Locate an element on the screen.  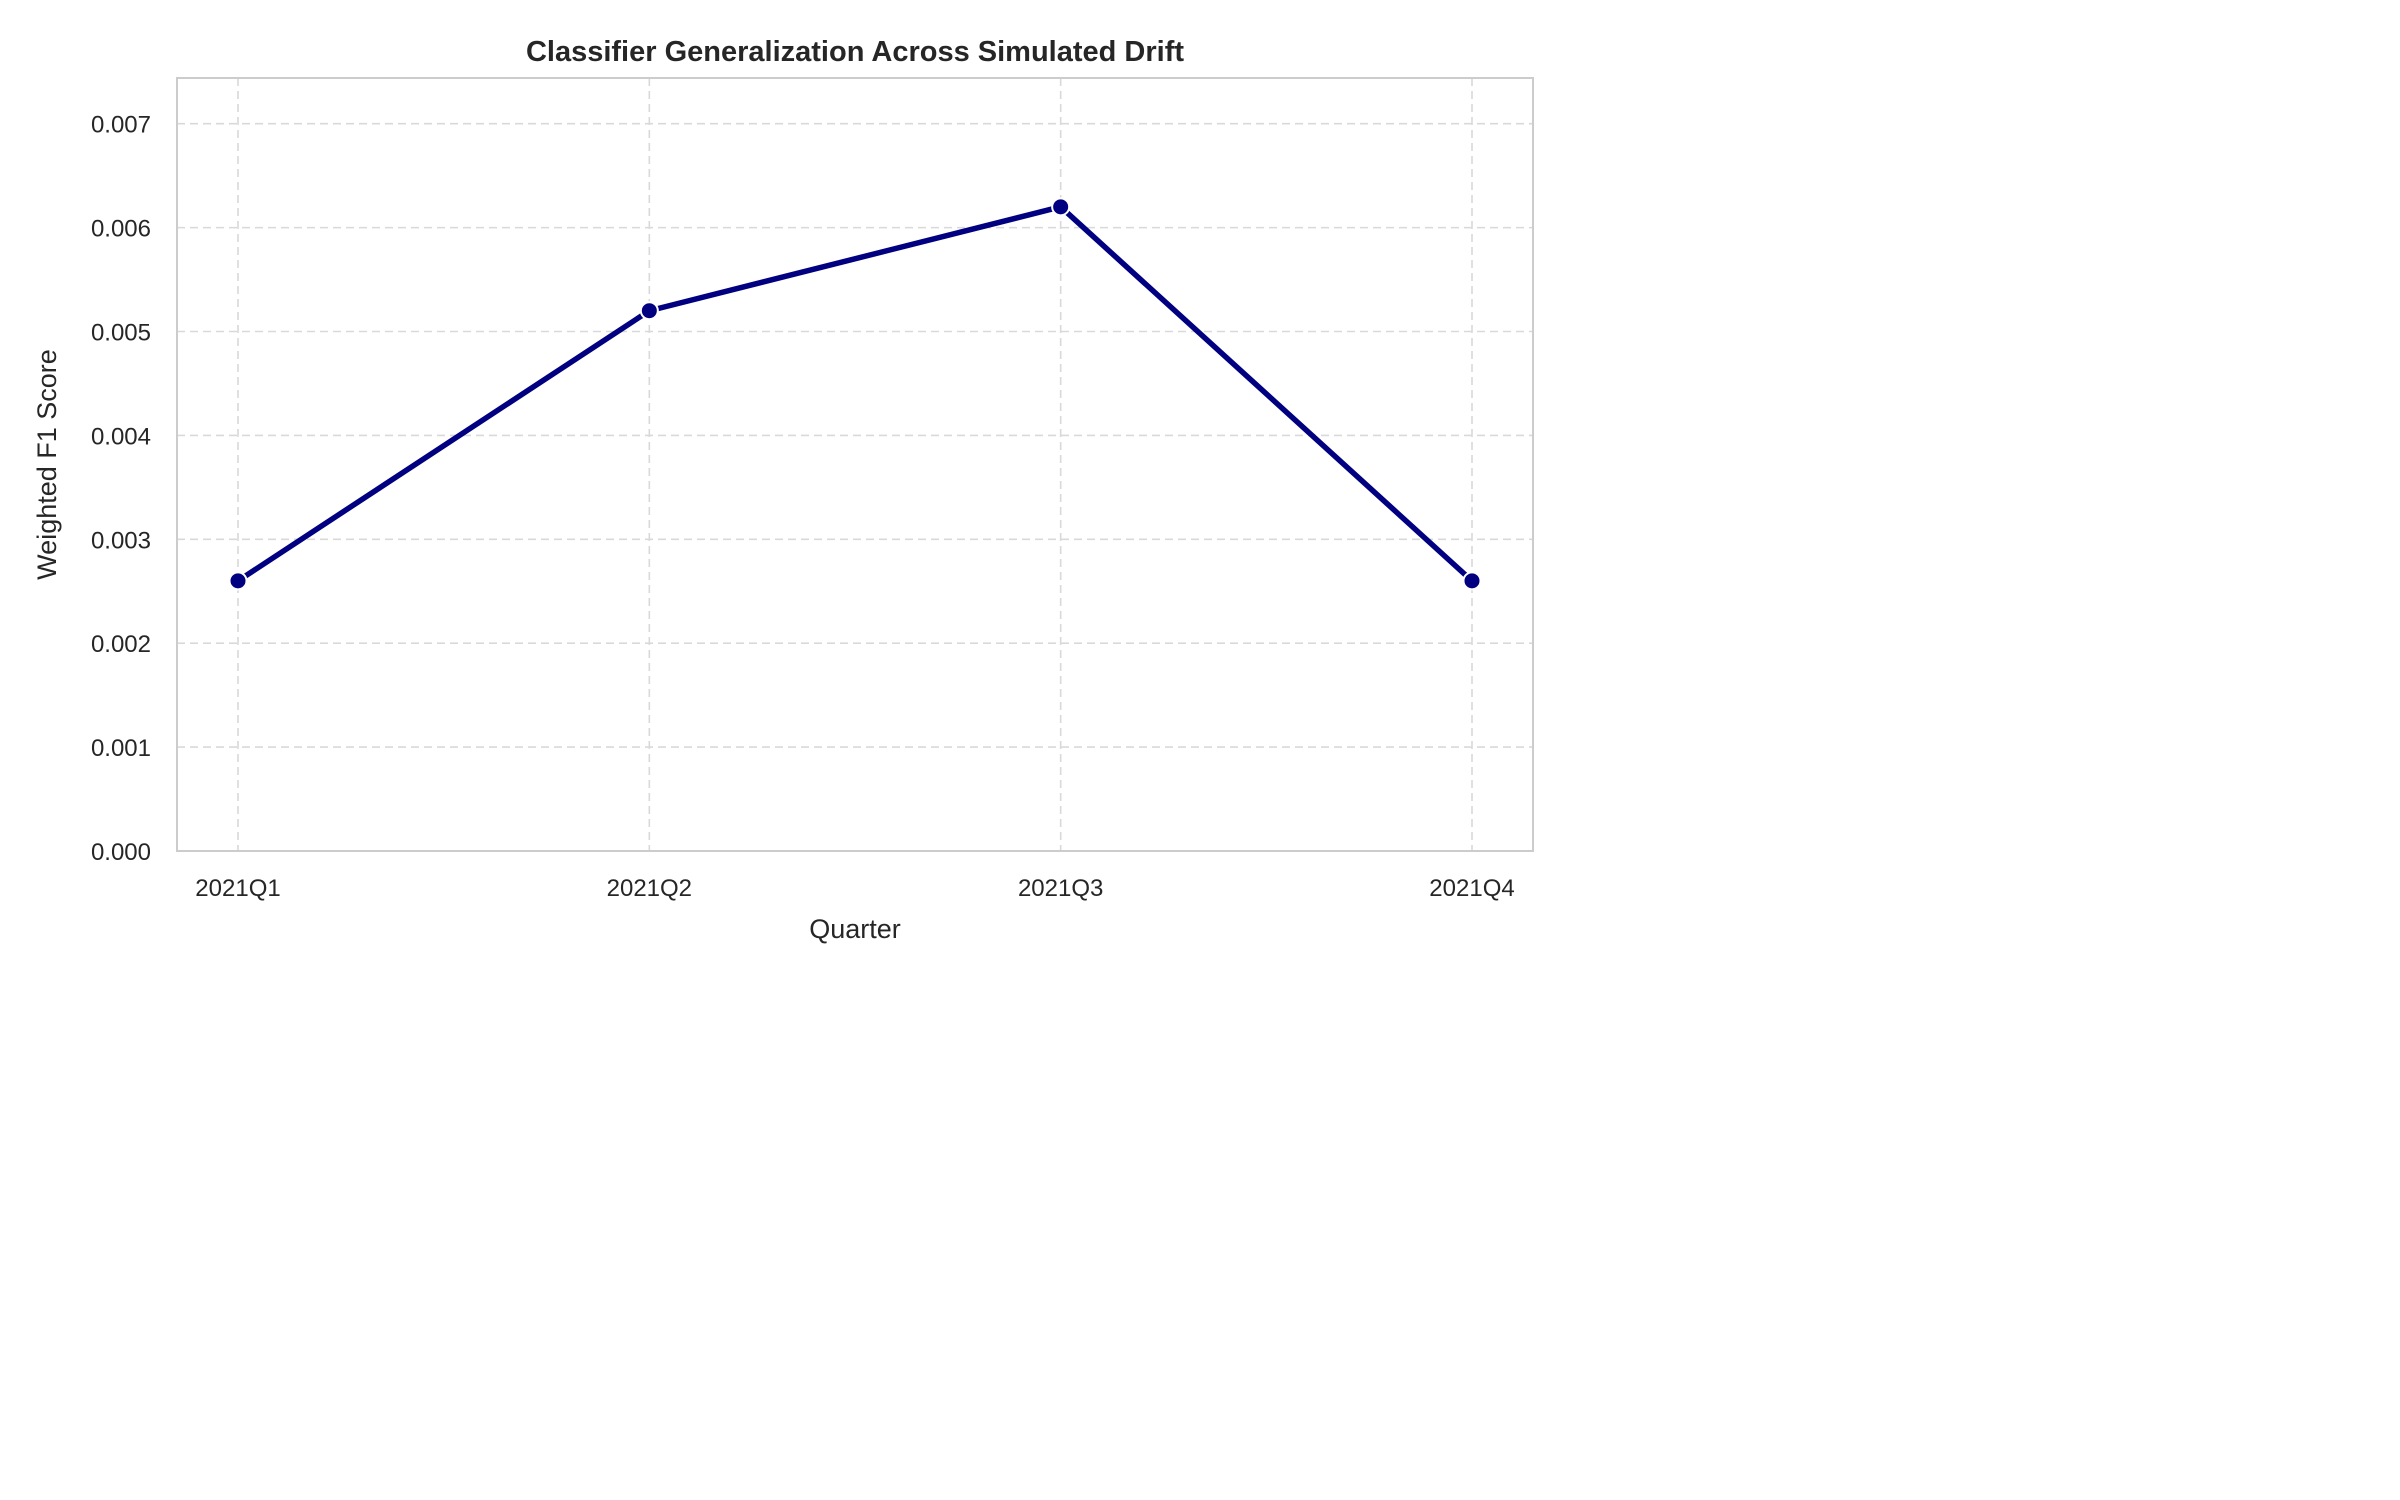
y-axis-ticks: 0.000 0.001 0.002 0.003 0.004 0.005 0.006 0.007 is located at coordinates (121, 489).